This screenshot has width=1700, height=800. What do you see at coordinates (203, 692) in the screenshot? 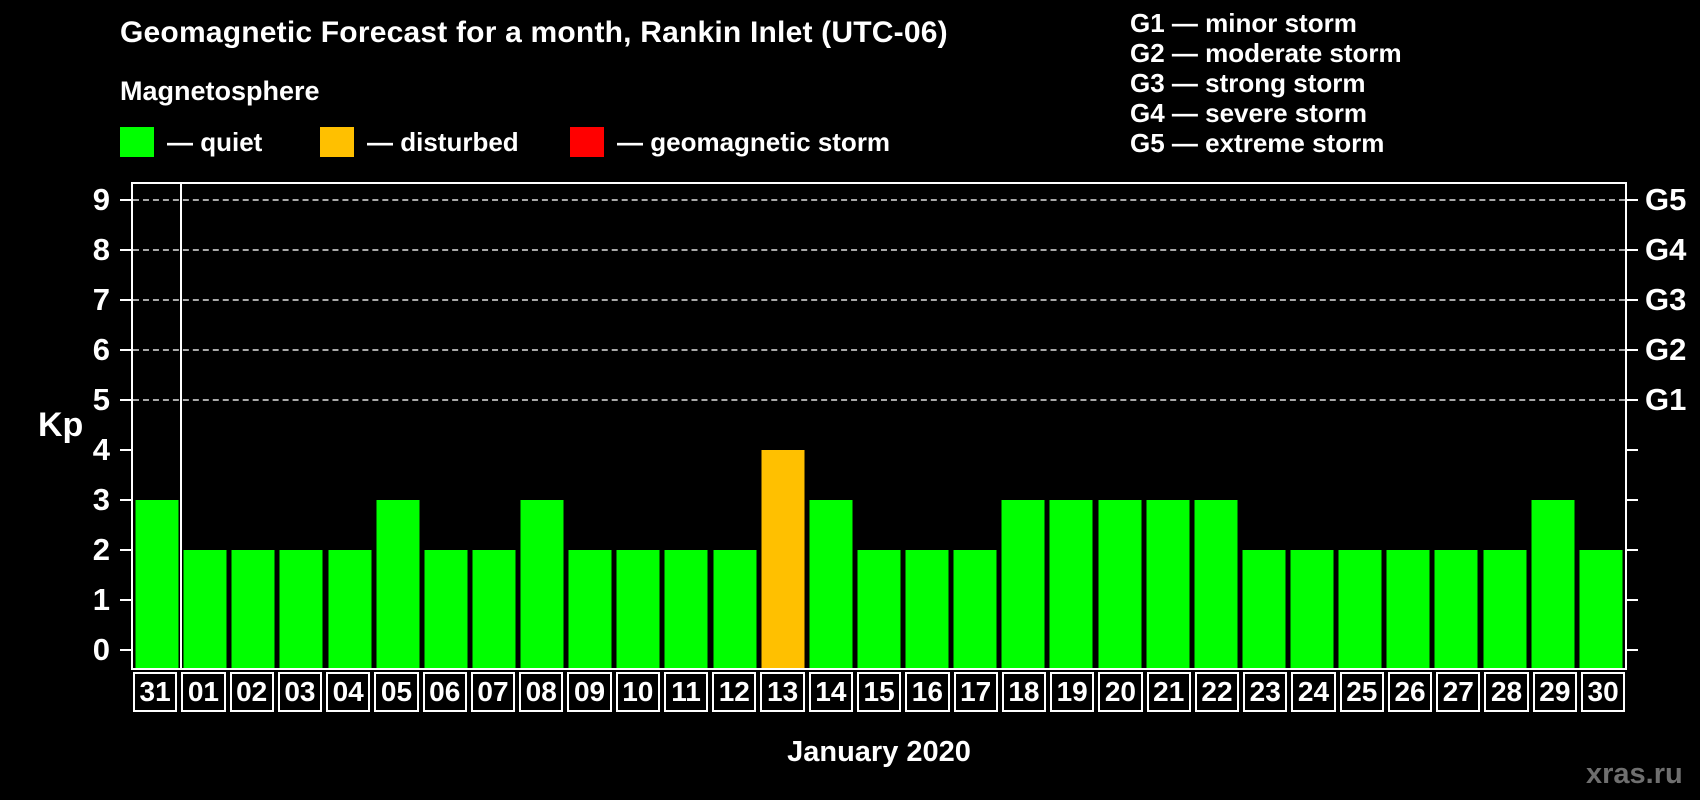
I see `day-label-01: 01` at bounding box center [203, 692].